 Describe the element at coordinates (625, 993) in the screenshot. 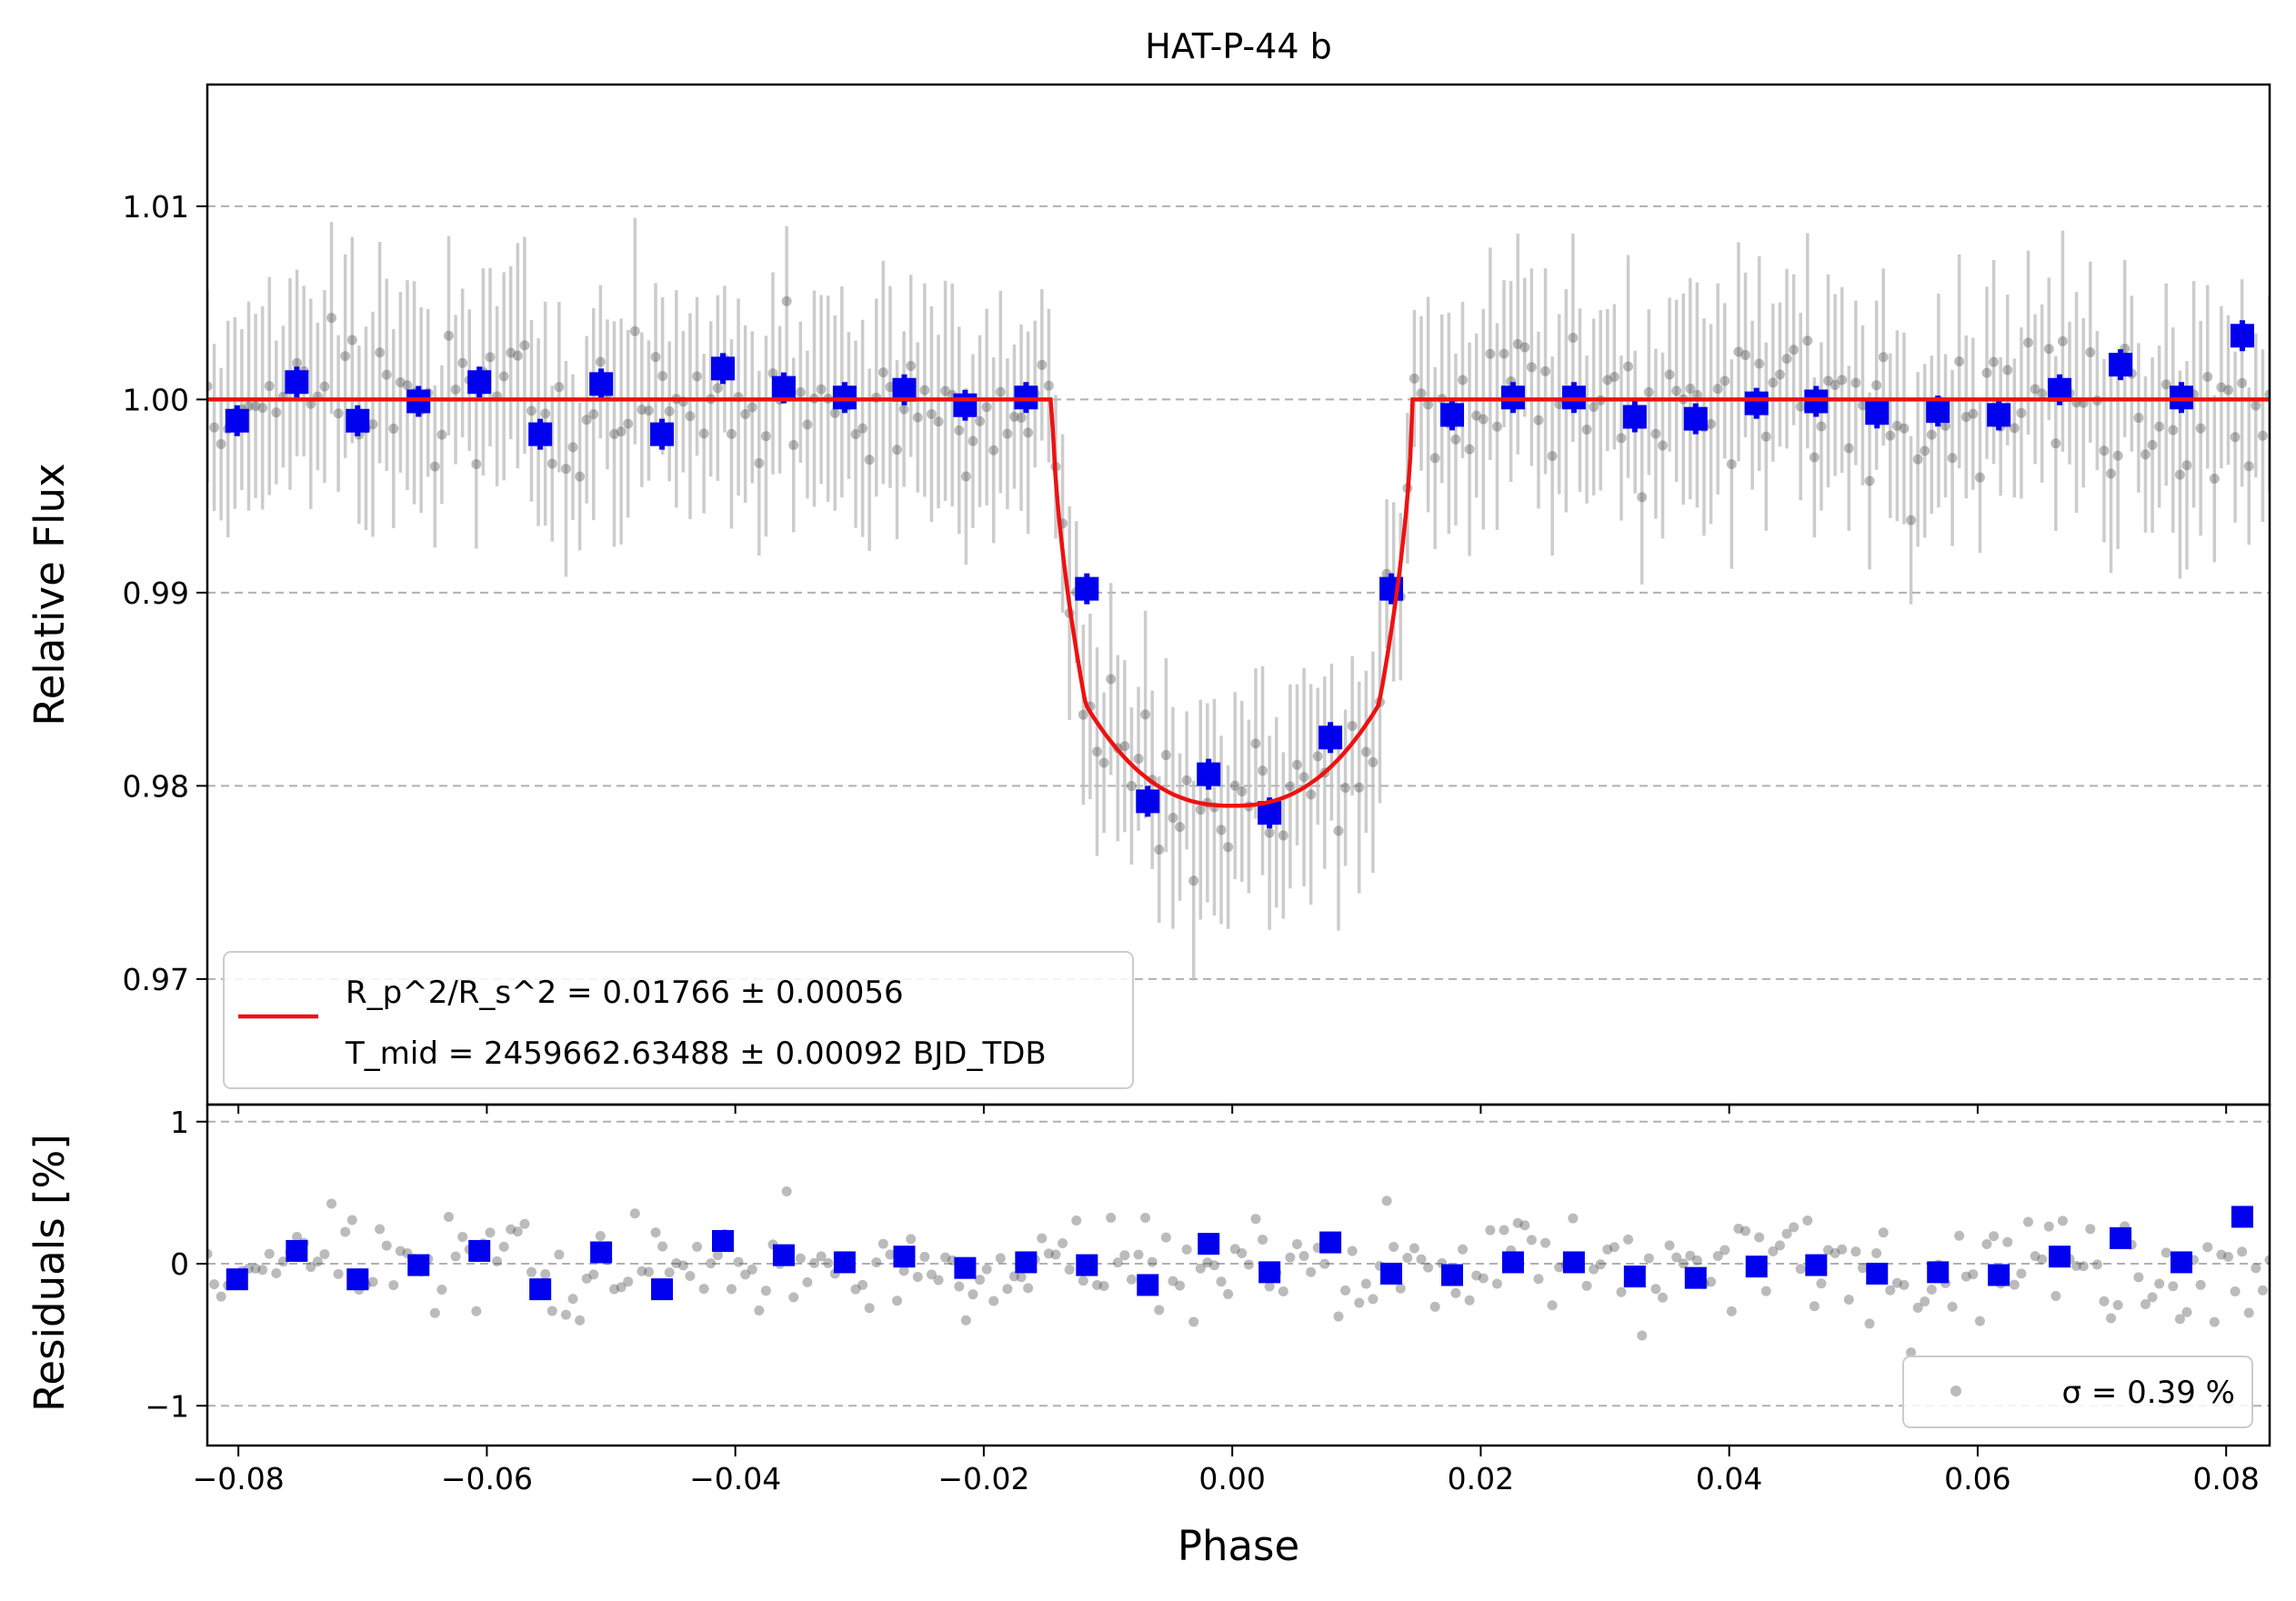

I see `legend-radius-ratio: R_p^2/R_s^2 = 0.01766 ± 0.00056` at that location.